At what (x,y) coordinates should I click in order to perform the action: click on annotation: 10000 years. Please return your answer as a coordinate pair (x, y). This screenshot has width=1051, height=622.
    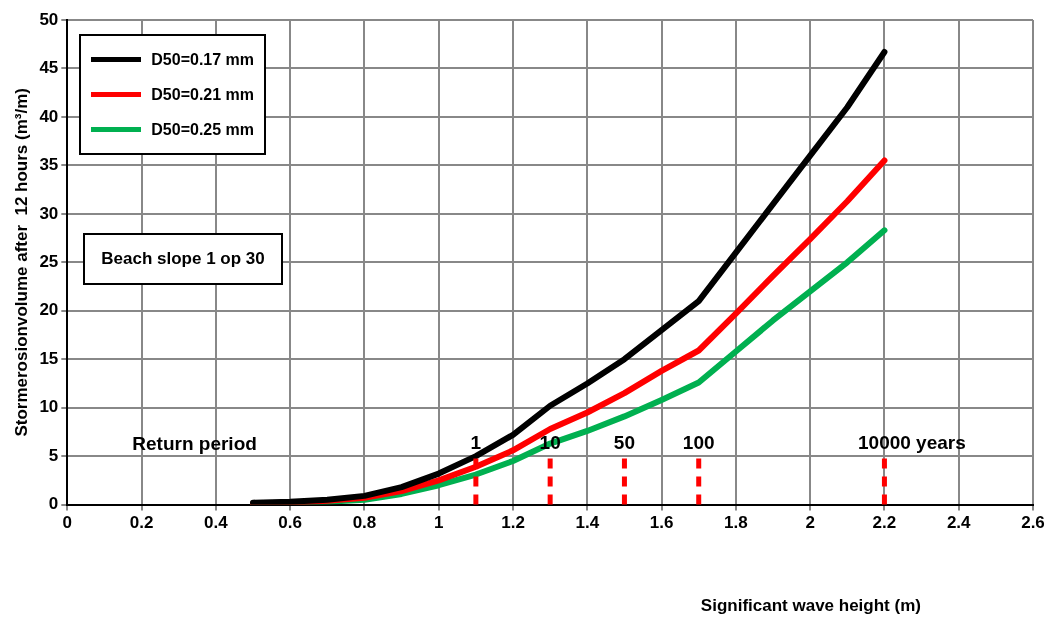
    Looking at the image, I should click on (912, 443).